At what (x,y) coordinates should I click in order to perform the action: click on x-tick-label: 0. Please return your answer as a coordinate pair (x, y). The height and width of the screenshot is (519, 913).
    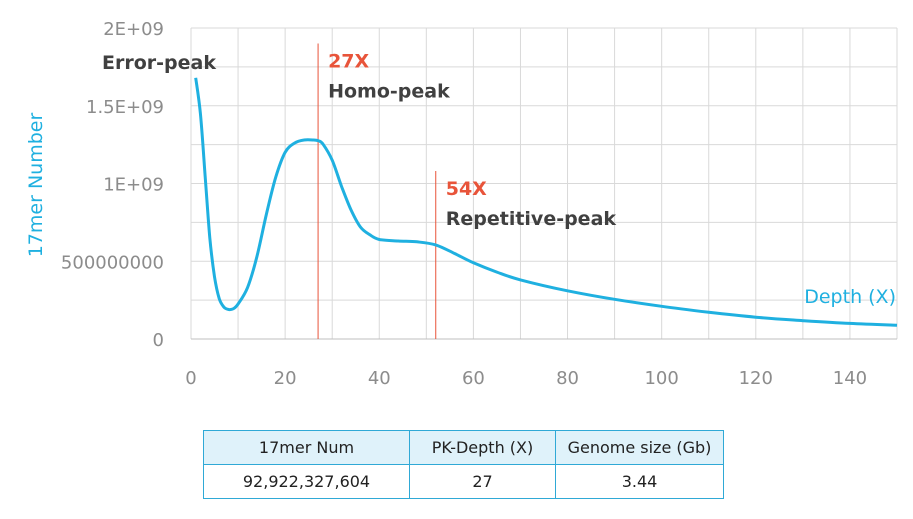
    Looking at the image, I should click on (190, 378).